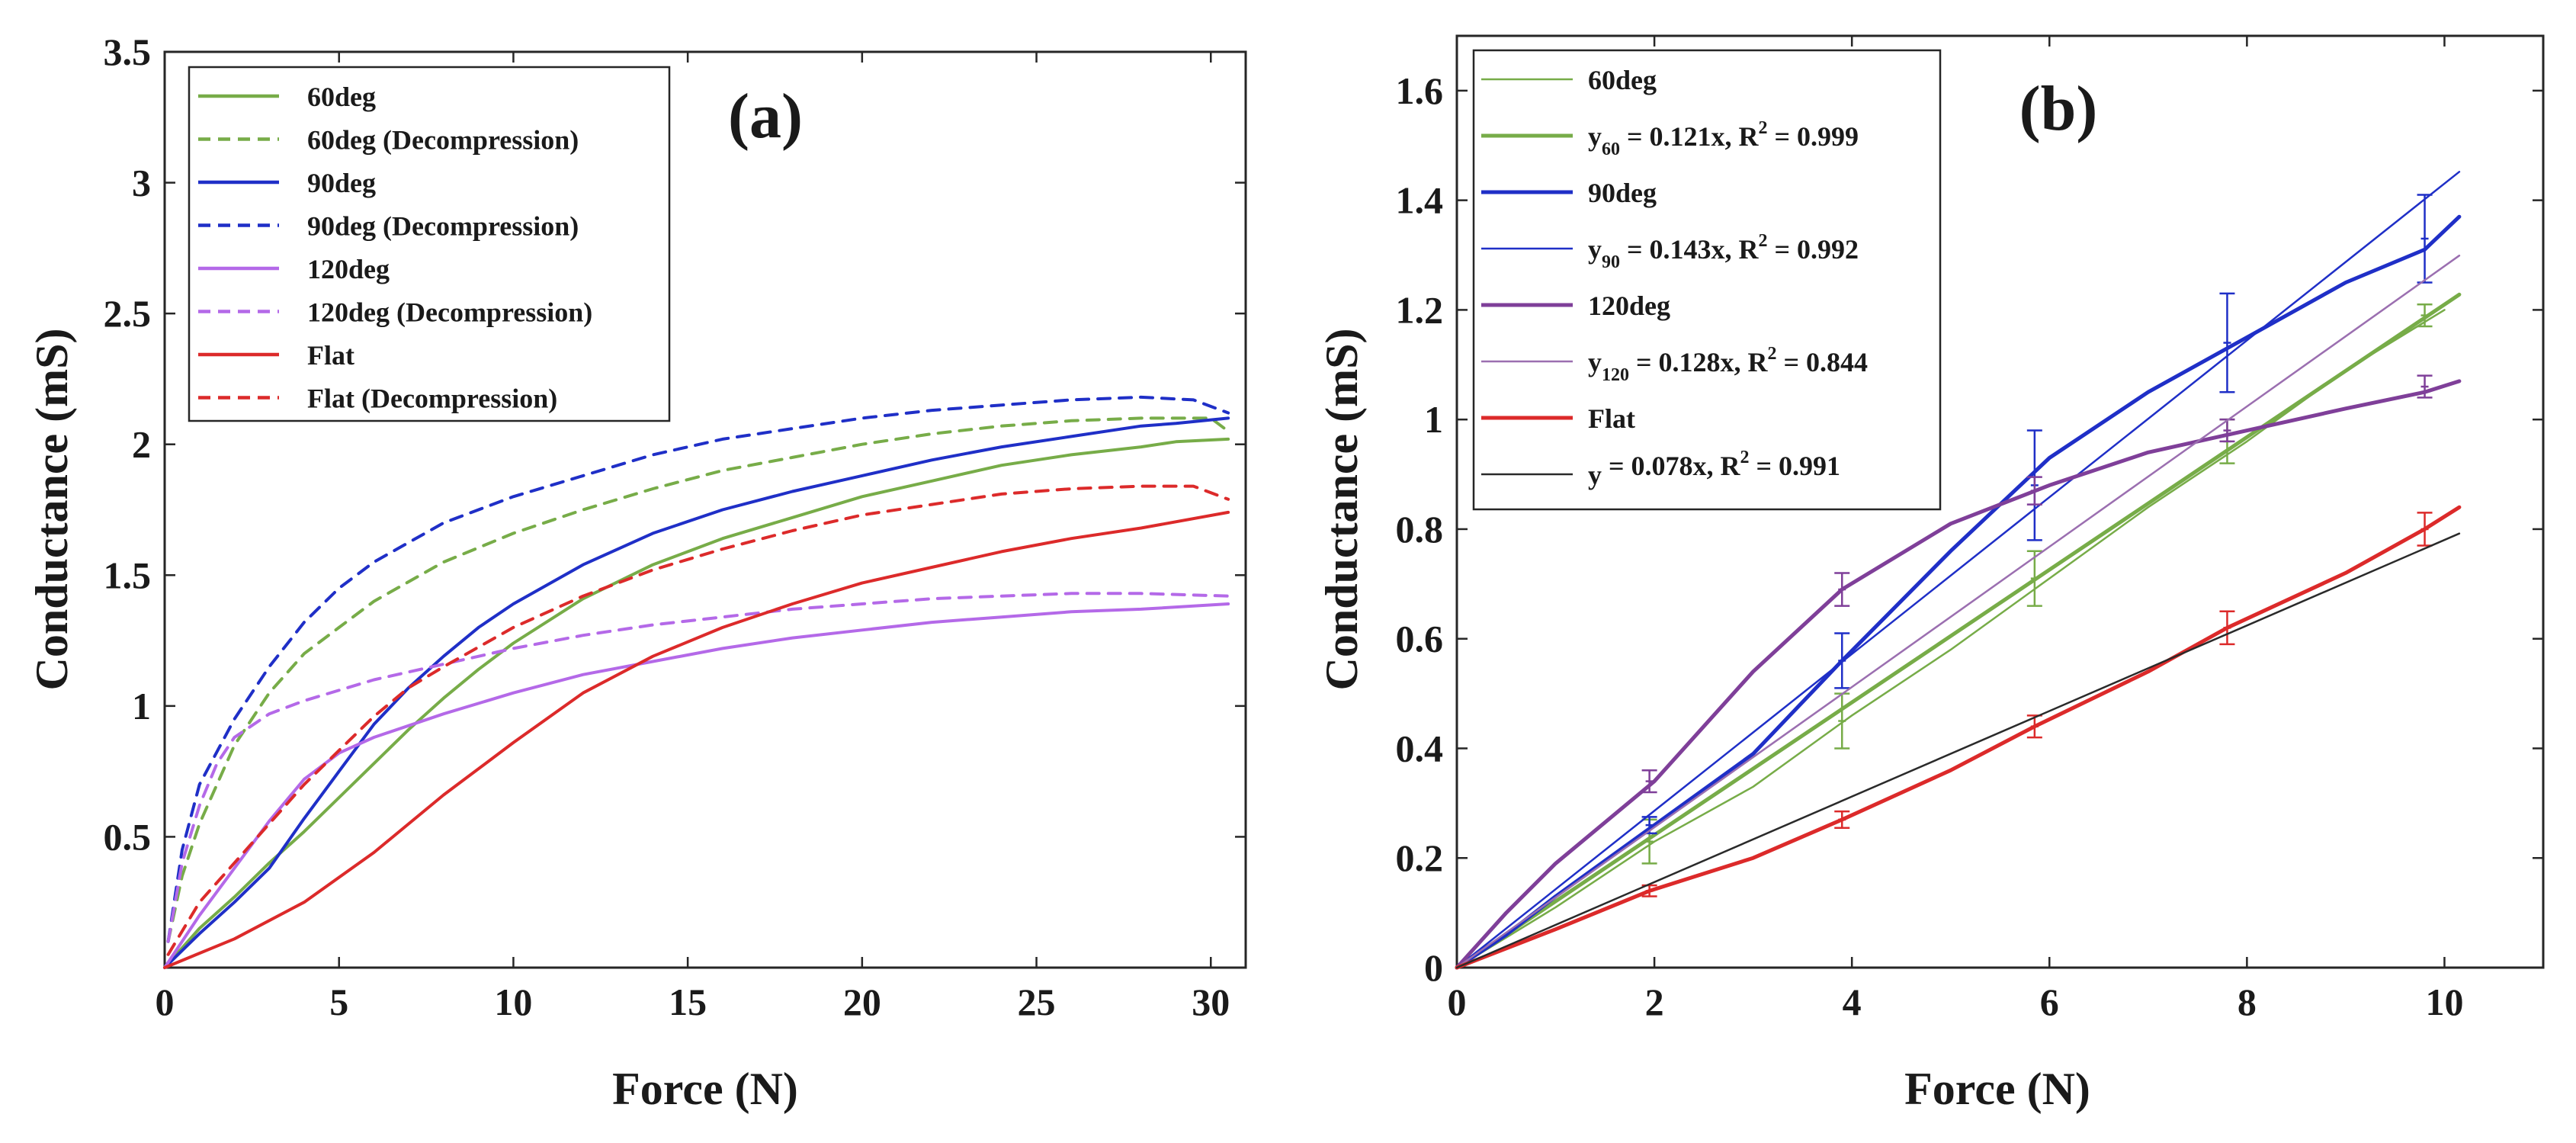 This screenshot has height=1143, width=2576. What do you see at coordinates (2058, 108) in the screenshot?
I see `panel-b-label: (b)` at bounding box center [2058, 108].